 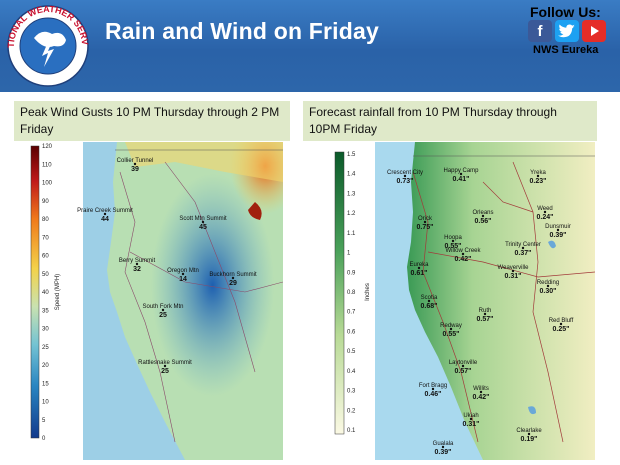 What do you see at coordinates (351, 372) in the screenshot?
I see `colorbar-tick-label: 0.4` at bounding box center [351, 372].